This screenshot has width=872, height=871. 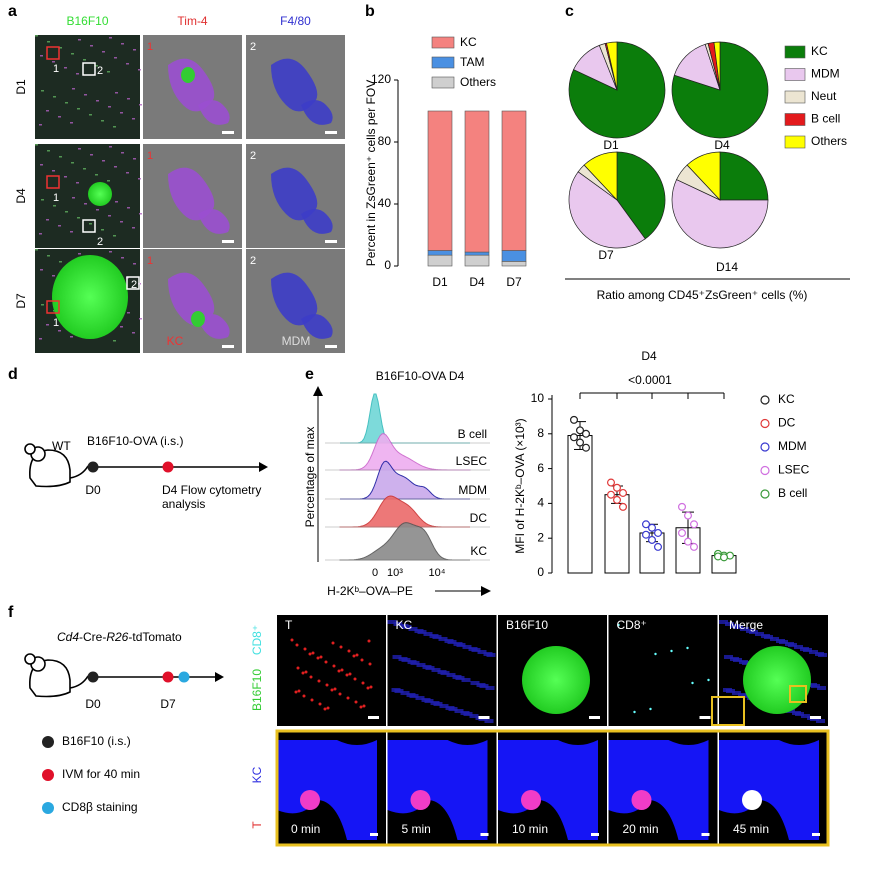 What do you see at coordinates (295, 21) in the screenshot?
I see `column-header: F4/80` at bounding box center [295, 21].